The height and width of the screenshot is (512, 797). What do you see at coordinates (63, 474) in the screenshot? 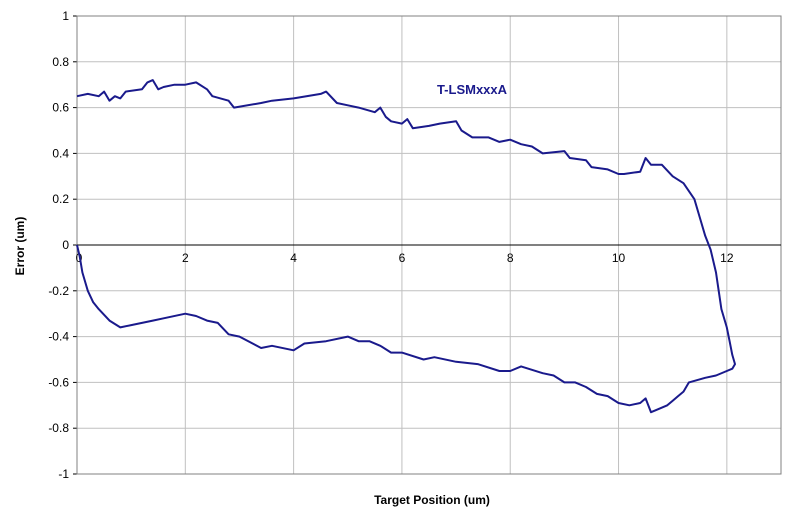
I see `y-tick-label: -1` at bounding box center [63, 474].